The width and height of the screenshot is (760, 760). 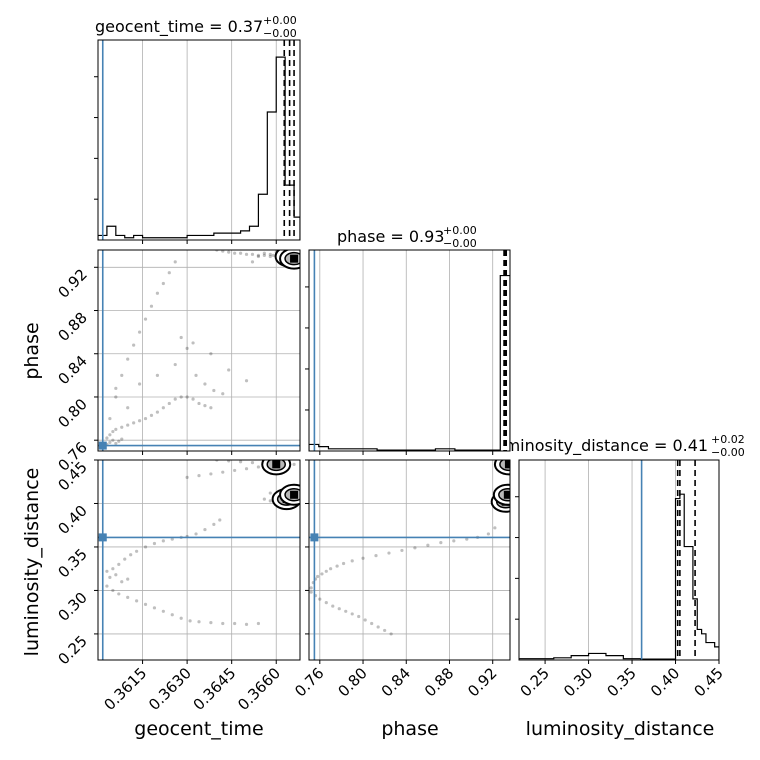 I want to click on title-phase-plus: +0.00, so click(x=460, y=230).